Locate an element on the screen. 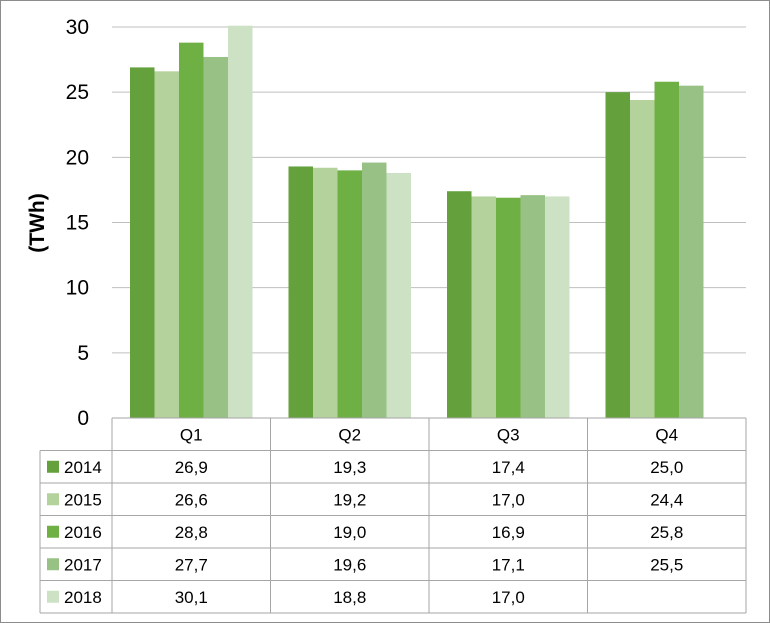 The width and height of the screenshot is (770, 623). data-label: 26,9 is located at coordinates (191, 467).